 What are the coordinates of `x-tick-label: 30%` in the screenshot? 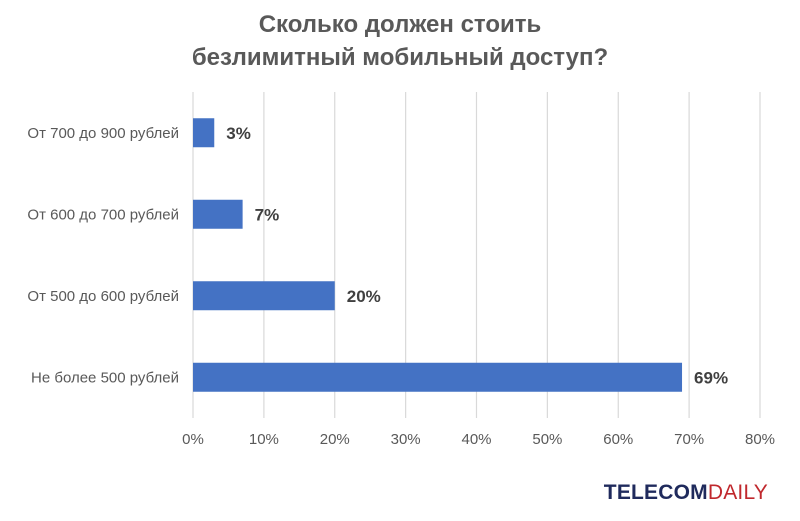 It's located at (406, 439).